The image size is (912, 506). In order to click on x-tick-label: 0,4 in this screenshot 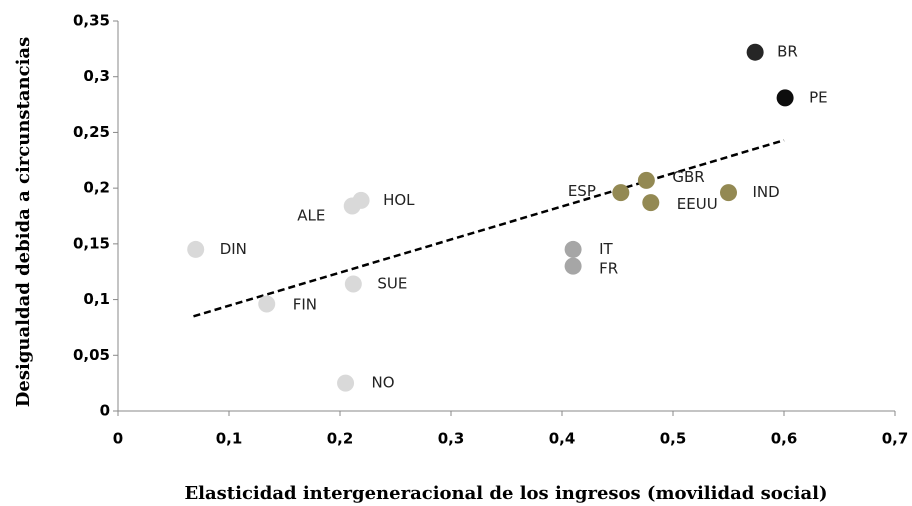, I will do `click(562, 439)`.